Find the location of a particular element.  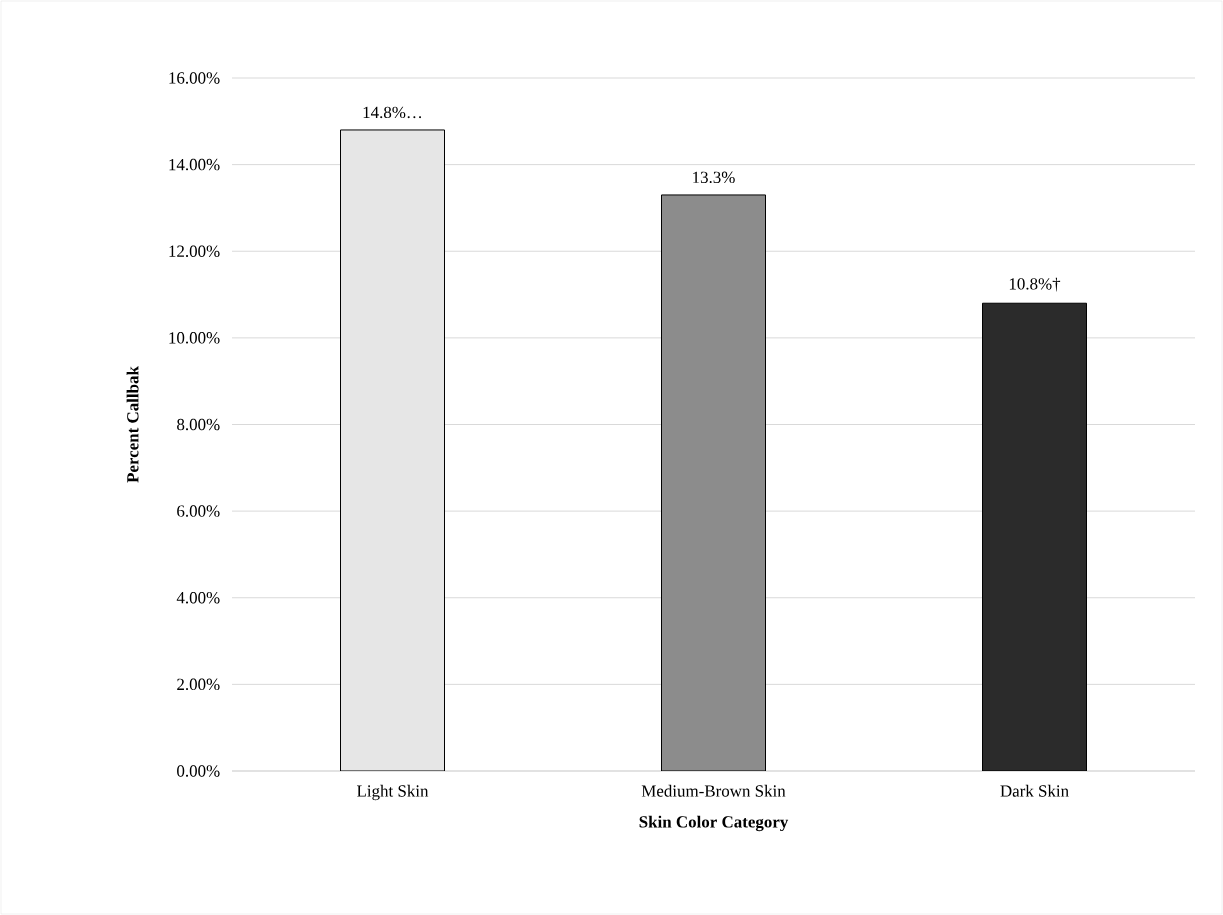

y-tick-label: 10.00% is located at coordinates (194, 338).